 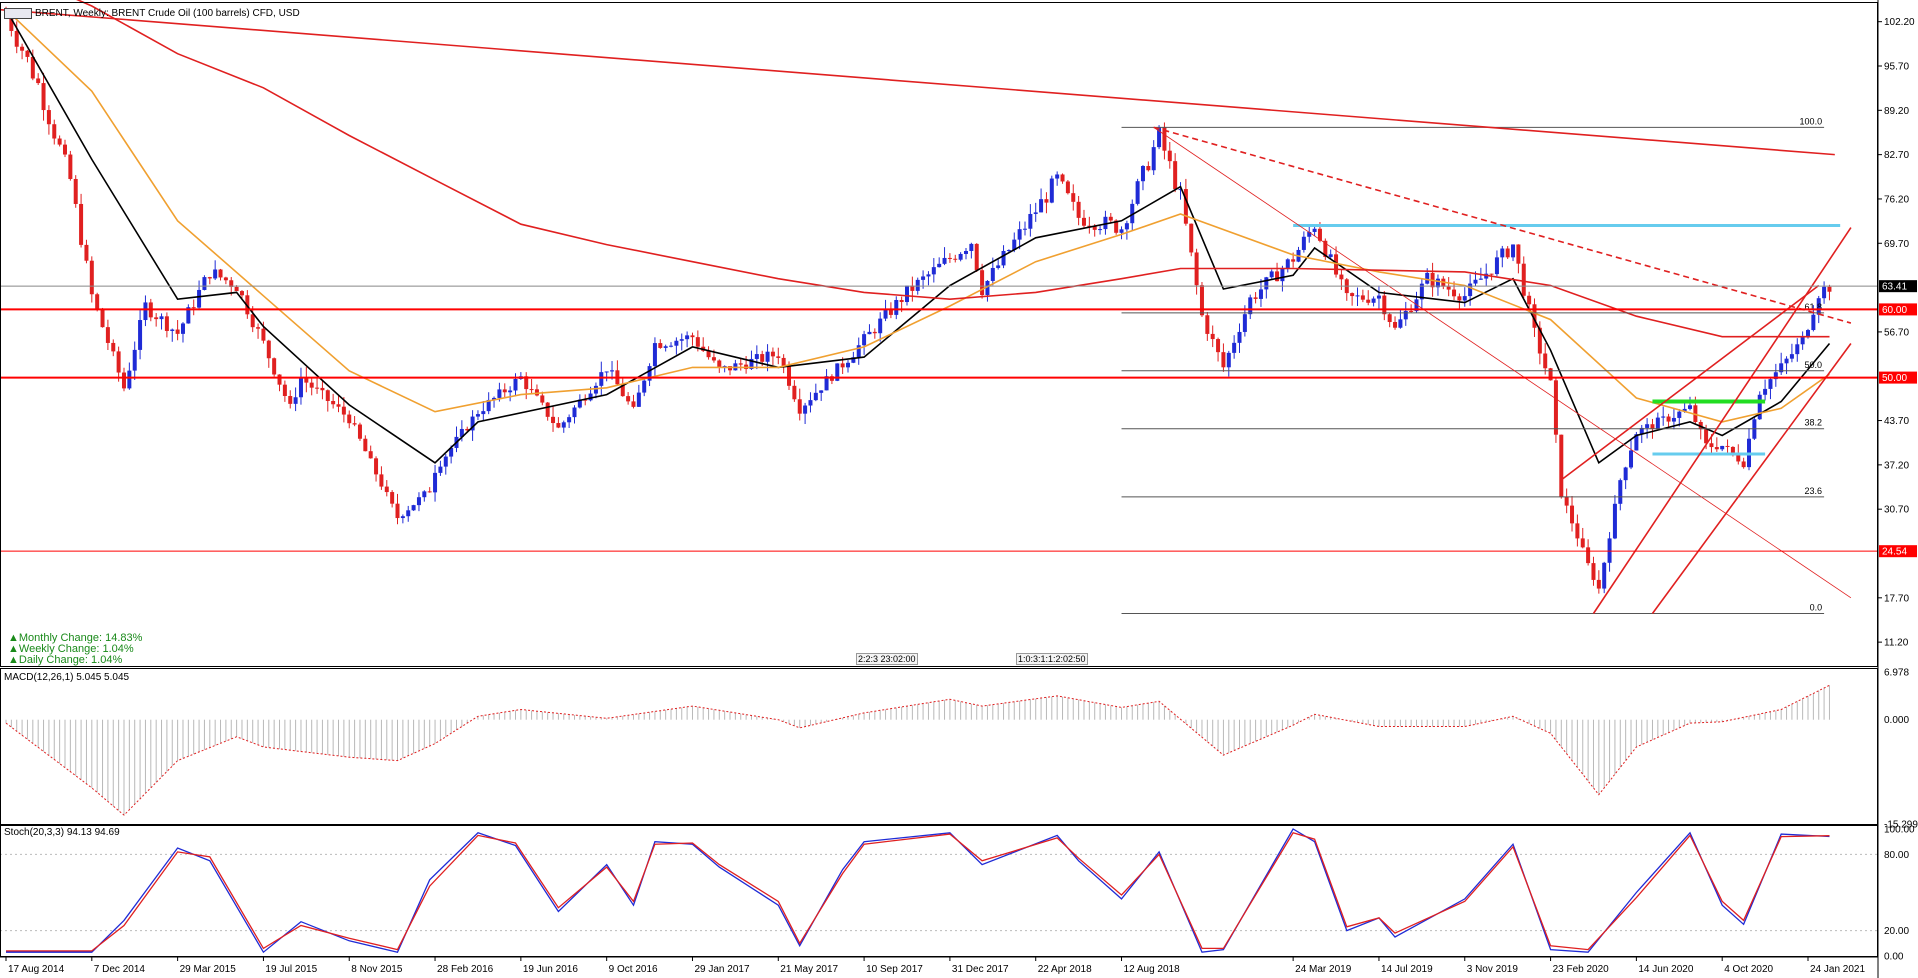 What do you see at coordinates (550, 969) in the screenshot?
I see `x-tick-label: 19 Jun 2016` at bounding box center [550, 969].